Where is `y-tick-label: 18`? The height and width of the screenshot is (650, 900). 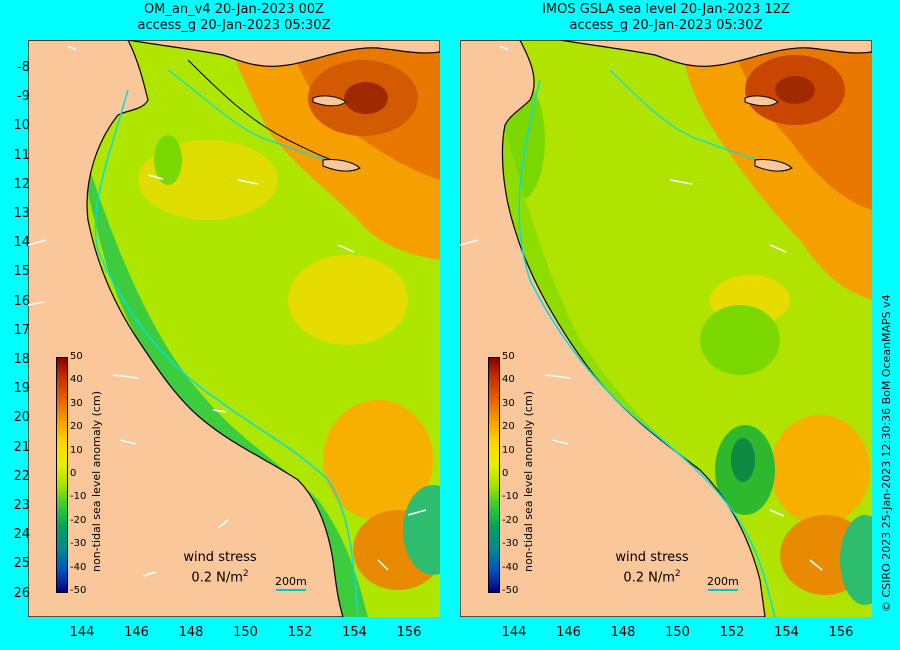 y-tick-label: 18 is located at coordinates (21, 359).